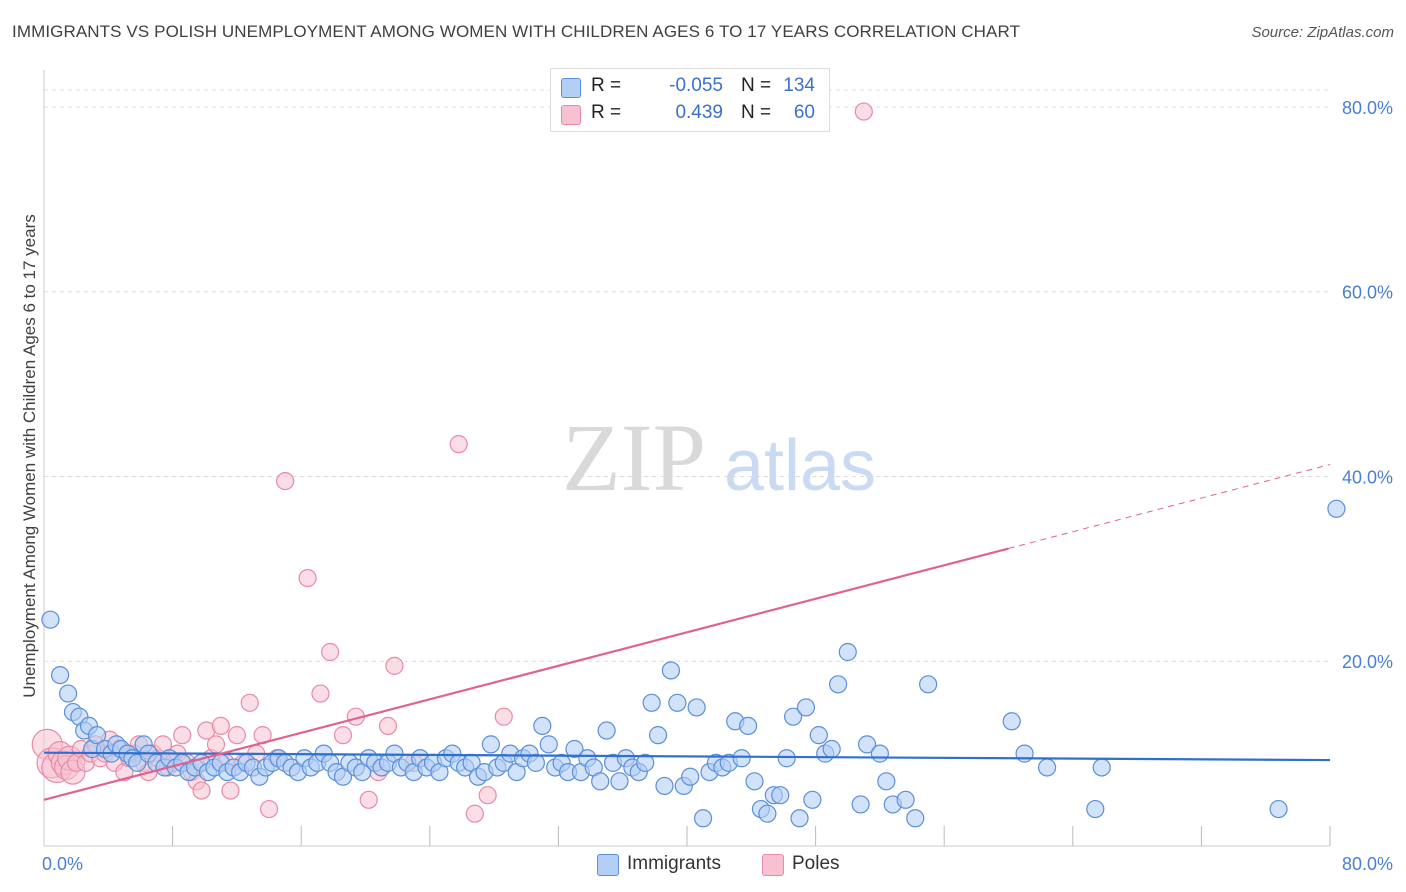 Image resolution: width=1406 pixels, height=892 pixels. What do you see at coordinates (1169, 506) in the screenshot?
I see `poles-trendline-extension` at bounding box center [1169, 506].